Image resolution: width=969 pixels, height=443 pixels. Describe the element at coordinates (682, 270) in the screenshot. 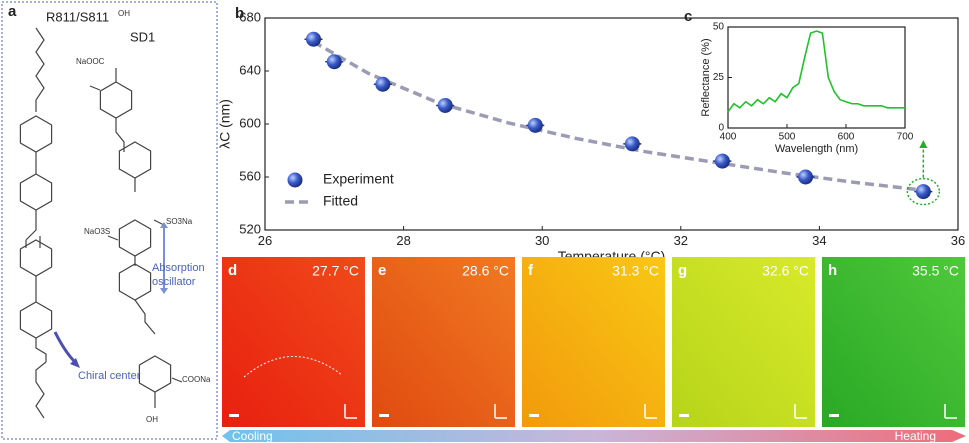

I see `panel-label: g` at that location.